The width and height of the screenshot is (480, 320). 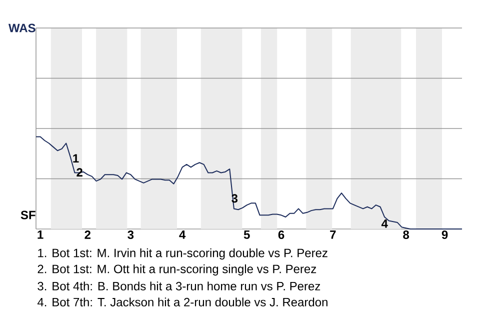 What do you see at coordinates (41, 234) in the screenshot?
I see `x-tick-label: 1` at bounding box center [41, 234].